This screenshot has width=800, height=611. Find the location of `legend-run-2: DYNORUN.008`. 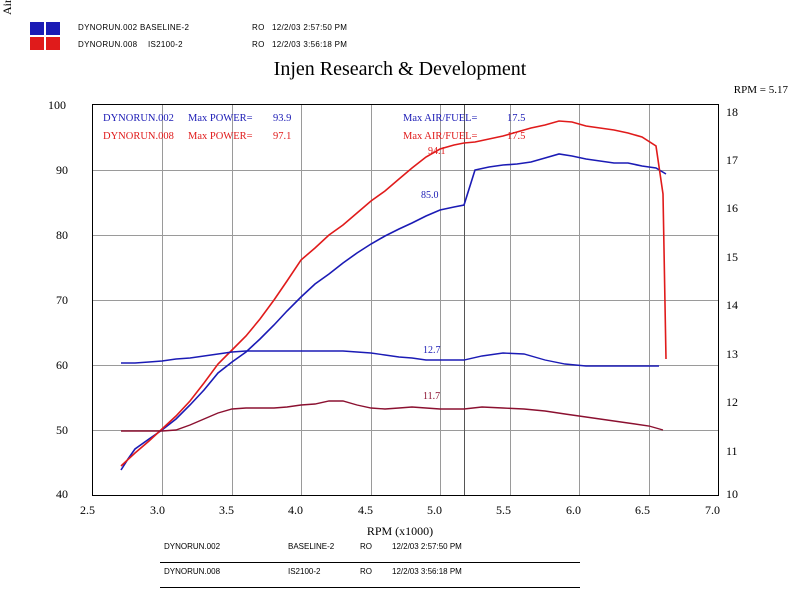

legend-run-2: DYNORUN.008 is located at coordinates (108, 44).